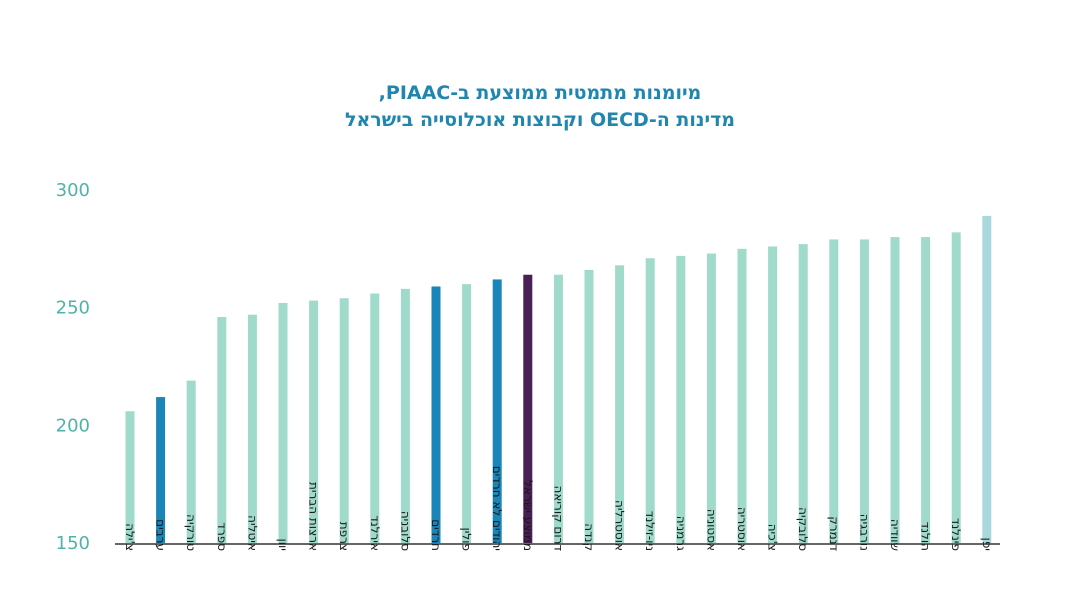 The height and width of the screenshot is (606, 1080). Describe the element at coordinates (497, 508) in the screenshot. I see `x-tick-label: יהודים לא חרדים` at that location.